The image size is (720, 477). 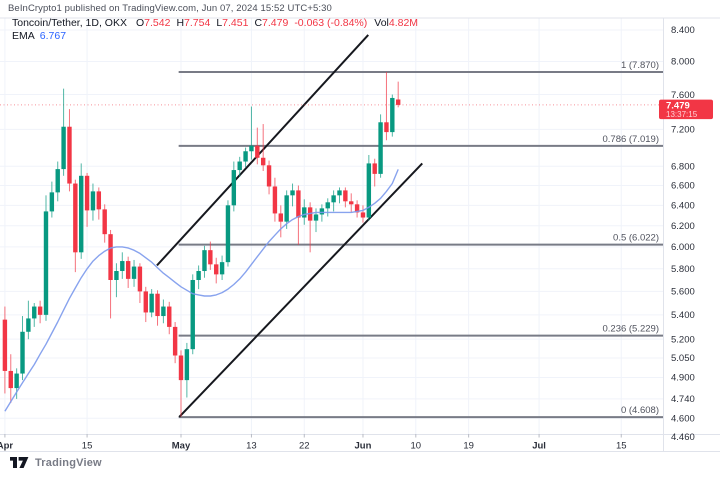 What do you see at coordinates (539, 446) in the screenshot?
I see `time-axis-label: Jul` at bounding box center [539, 446].